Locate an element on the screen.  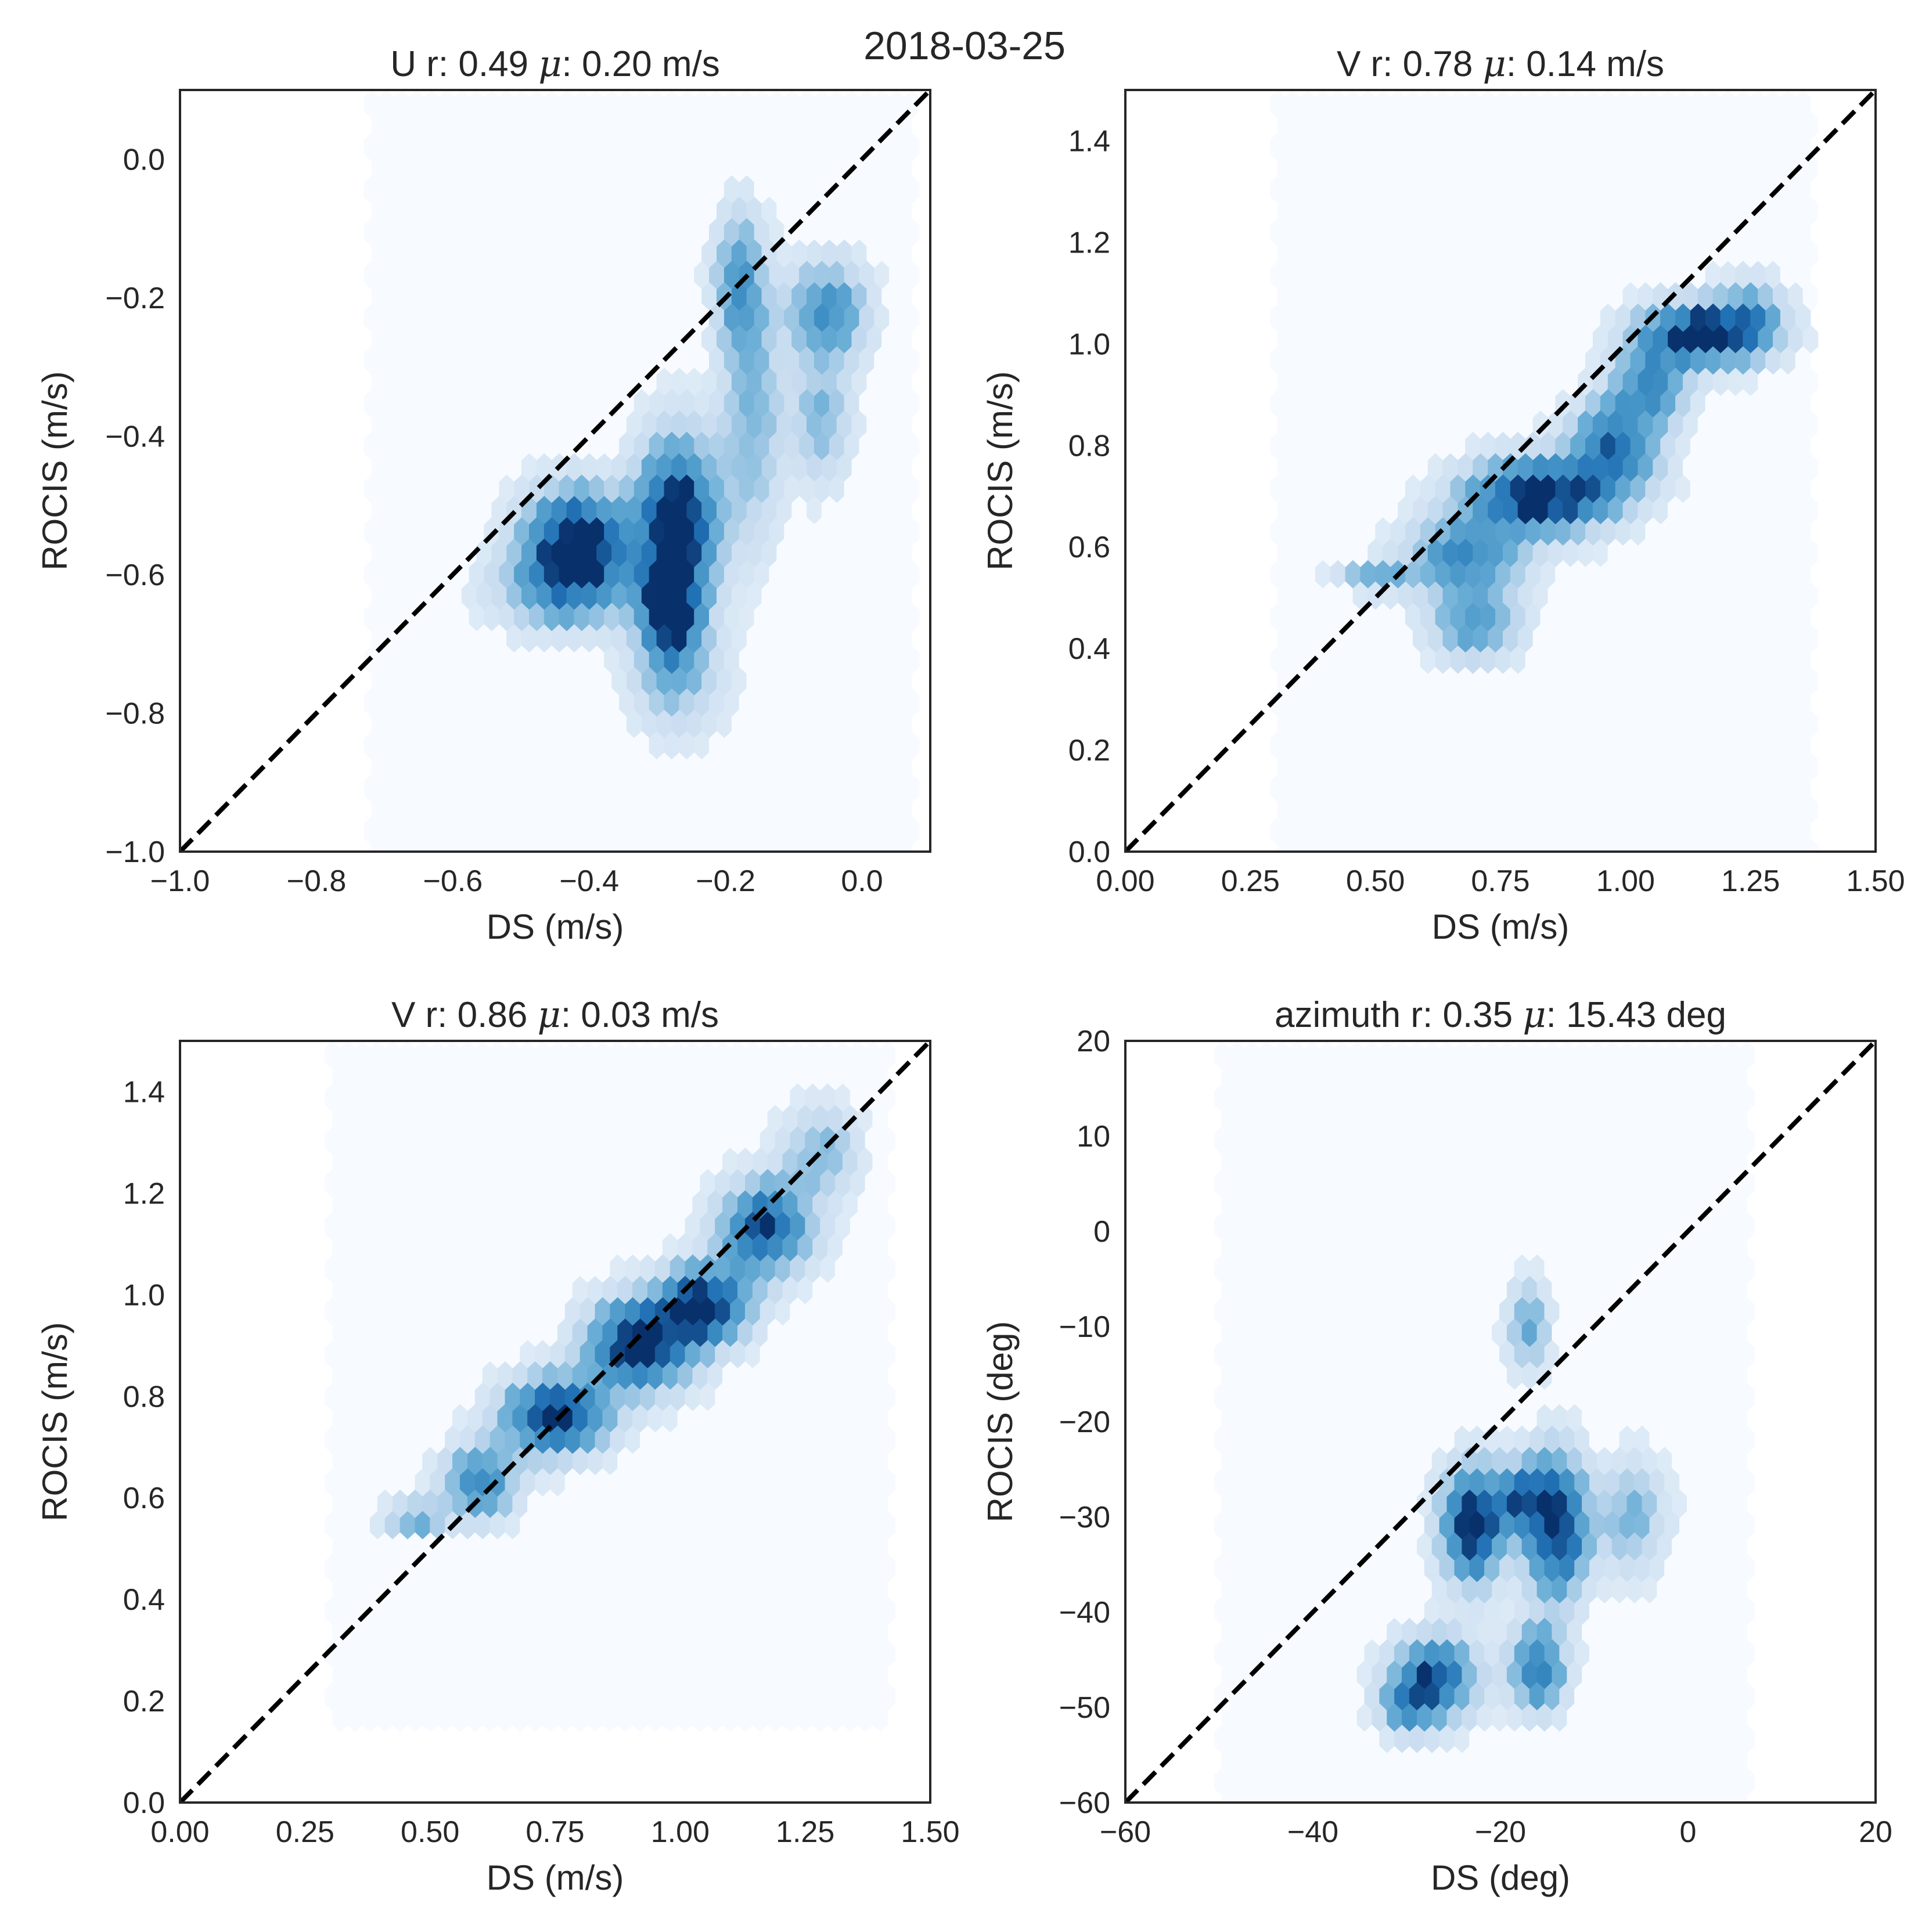
hexbin-layer is located at coordinates (1484, 1422).